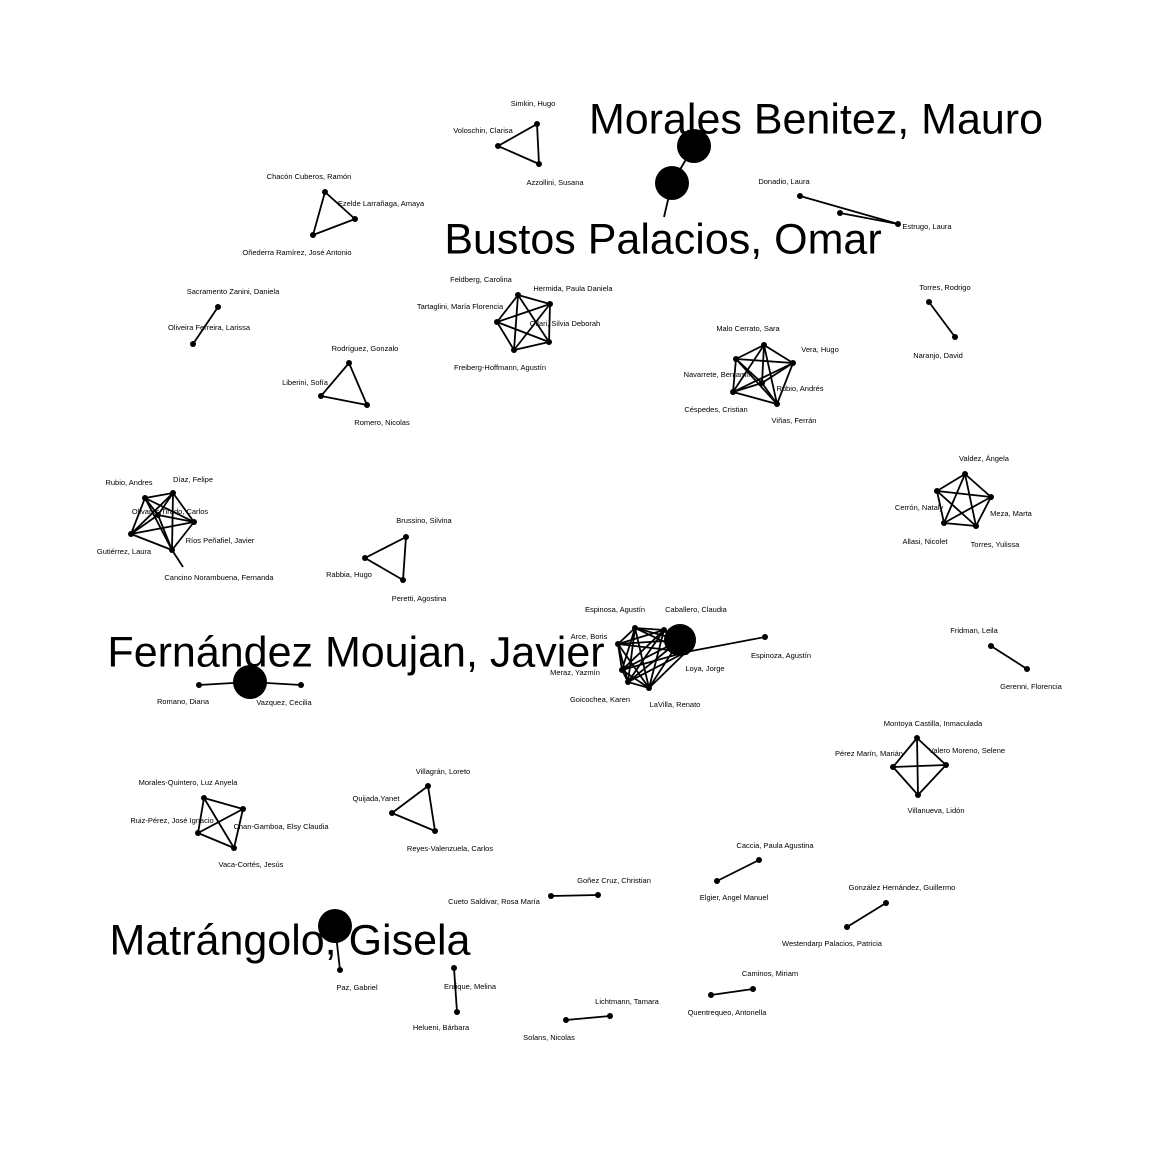 The image size is (1152, 1152). Describe the element at coordinates (717, 881) in the screenshot. I see `node-elgier` at that location.